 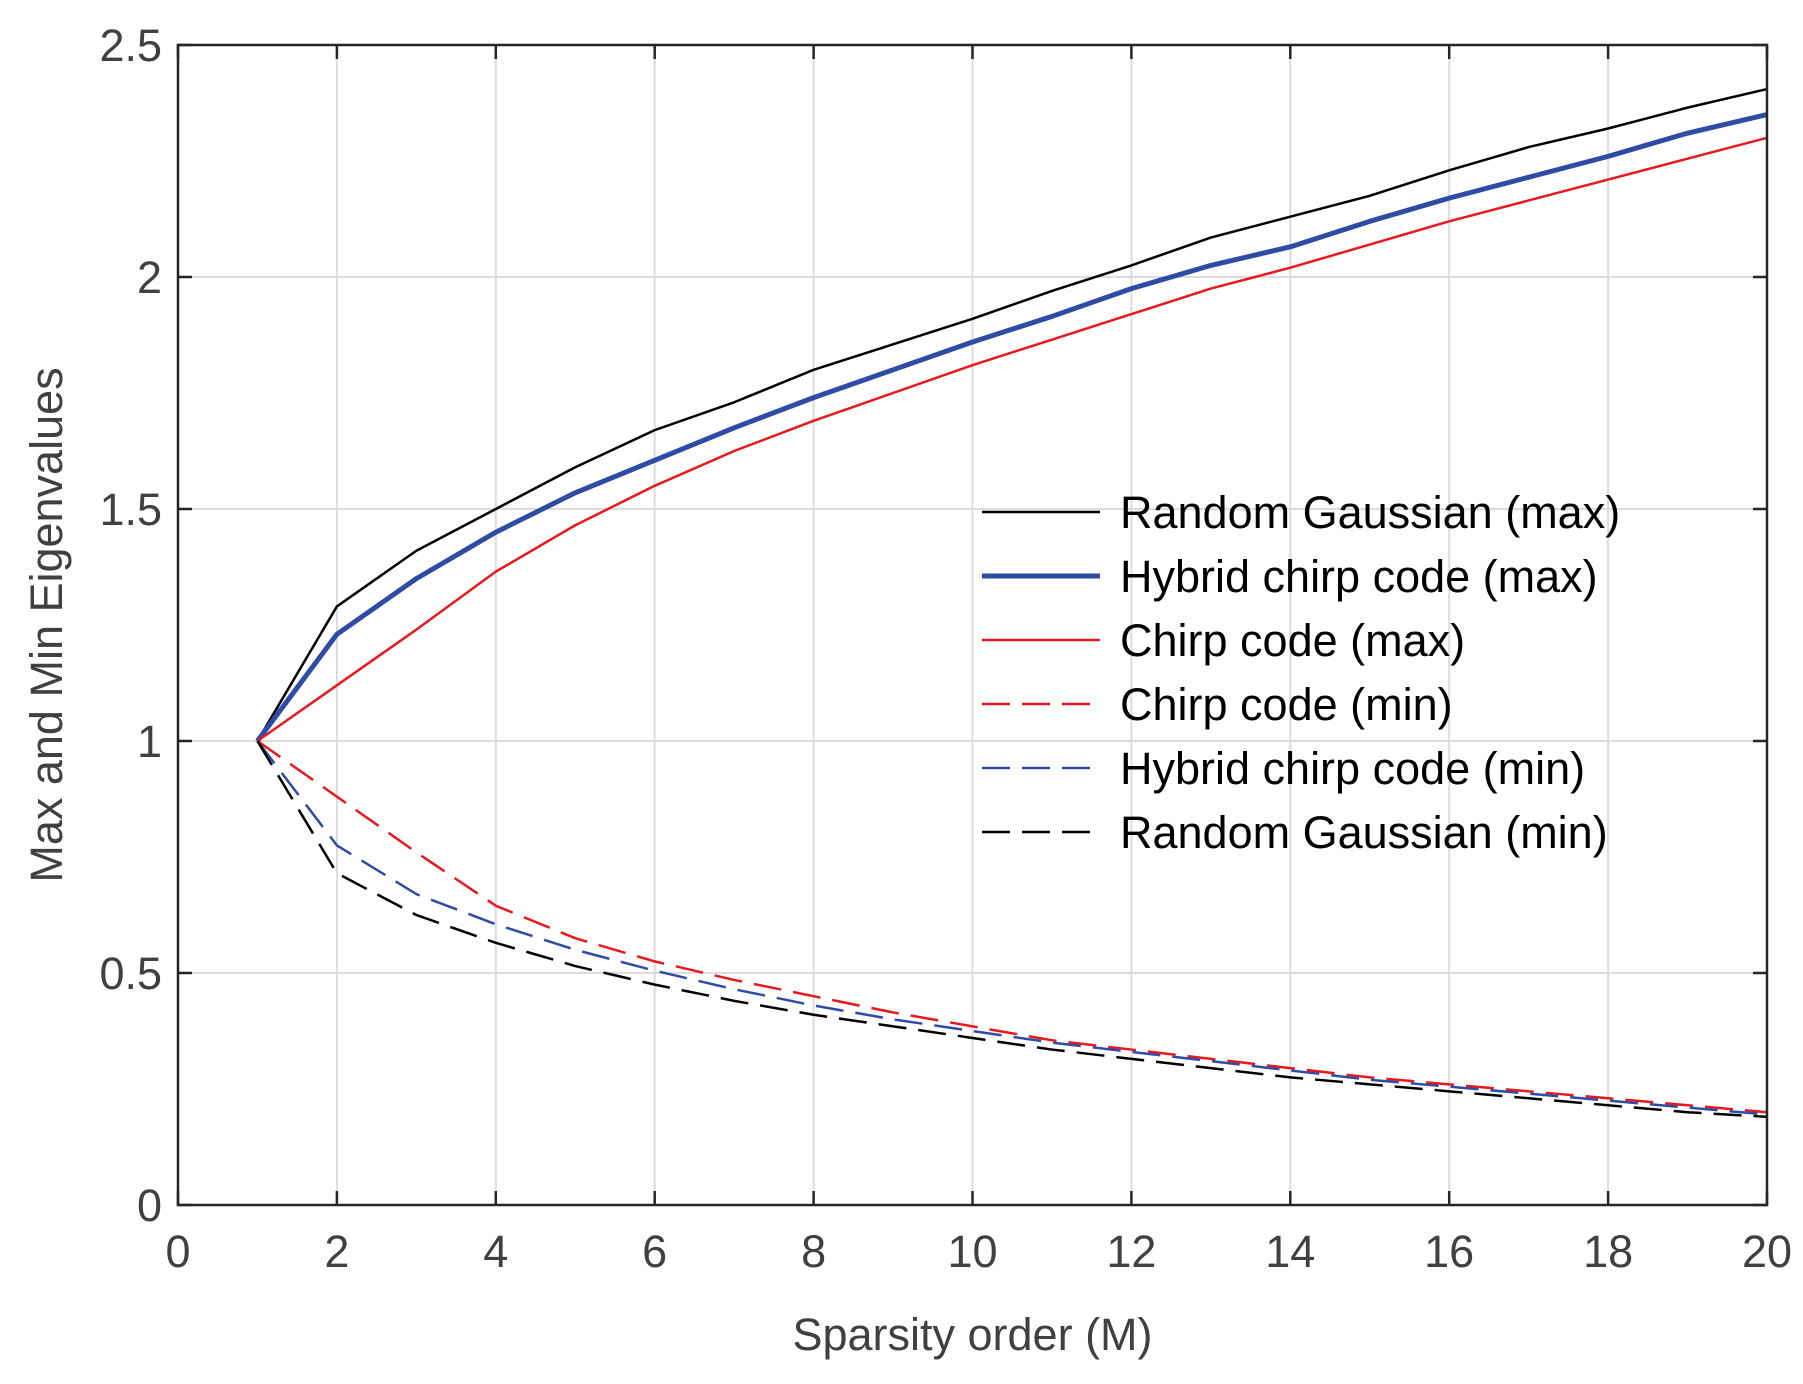 What do you see at coordinates (130, 973) in the screenshot?
I see `y-tick-label: 0.5` at bounding box center [130, 973].